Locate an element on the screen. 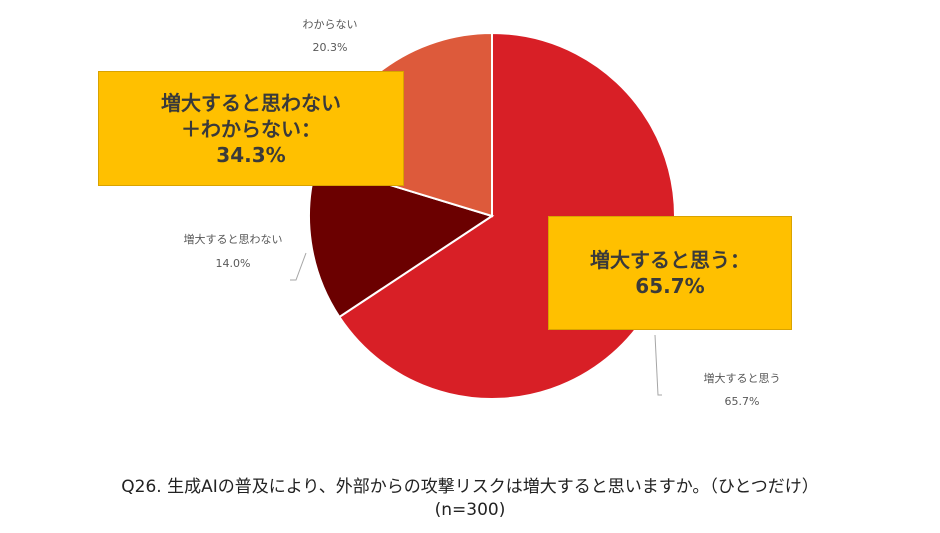 The image size is (940, 533). slice-label-dontknow: わからない is located at coordinates (330, 24).